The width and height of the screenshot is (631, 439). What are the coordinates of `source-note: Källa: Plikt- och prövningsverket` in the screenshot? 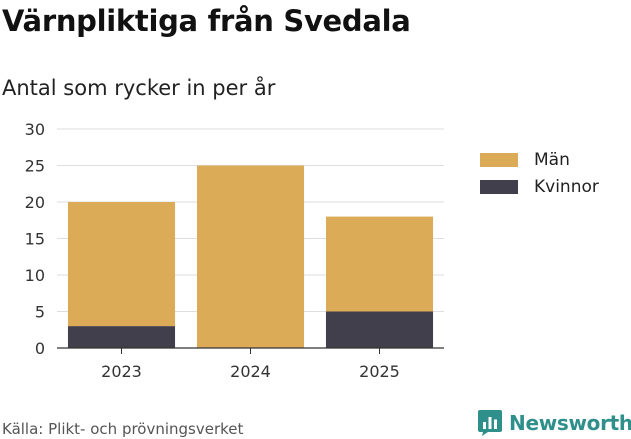 It's located at (123, 429).